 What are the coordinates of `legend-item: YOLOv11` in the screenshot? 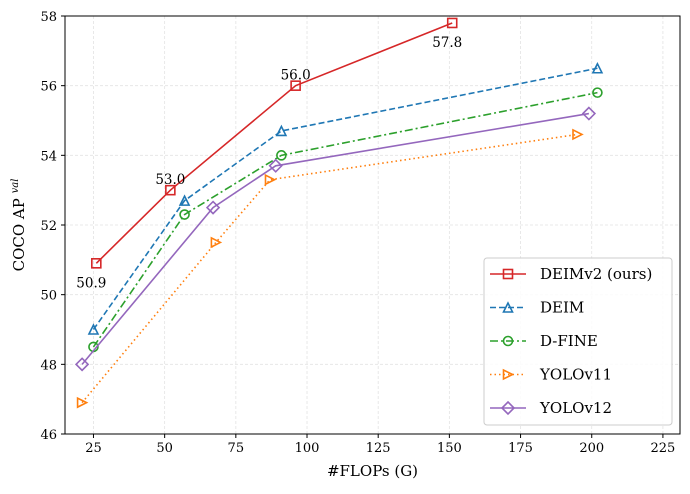 It's located at (551, 375).